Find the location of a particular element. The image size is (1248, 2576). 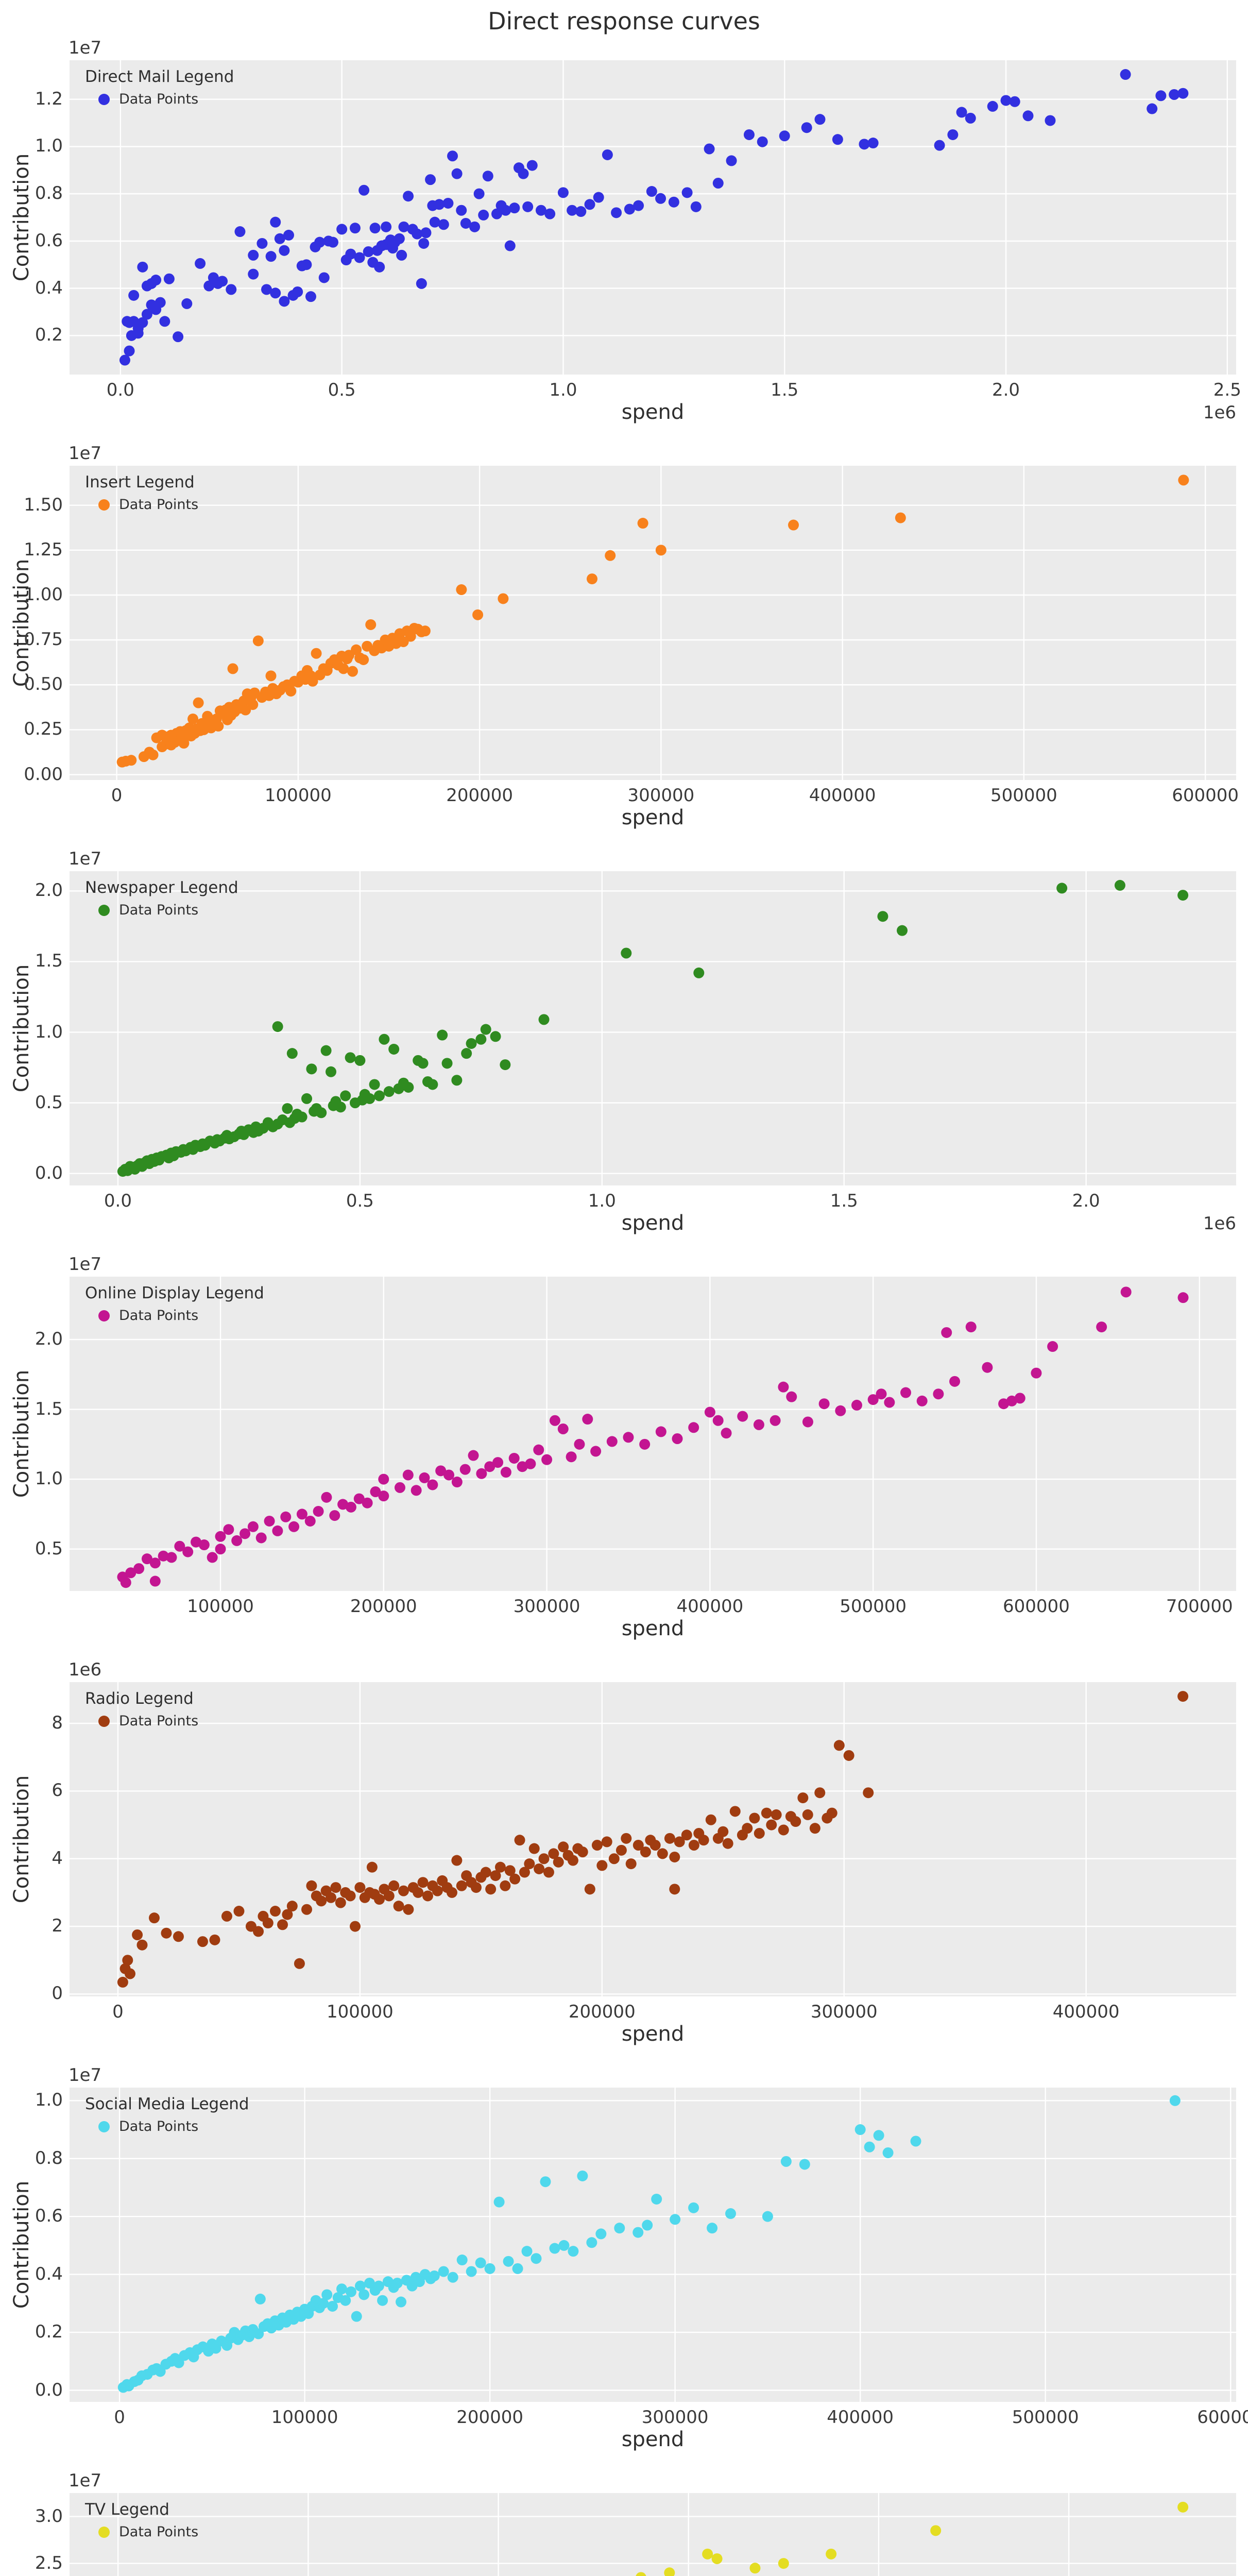

y-tick-label: 0.6 is located at coordinates (49, 2216).